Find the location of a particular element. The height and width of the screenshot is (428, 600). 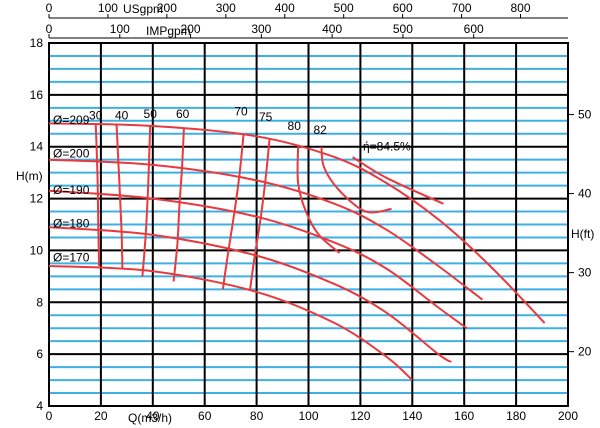

usgpm-tick-label: 500 is located at coordinates (344, 8).